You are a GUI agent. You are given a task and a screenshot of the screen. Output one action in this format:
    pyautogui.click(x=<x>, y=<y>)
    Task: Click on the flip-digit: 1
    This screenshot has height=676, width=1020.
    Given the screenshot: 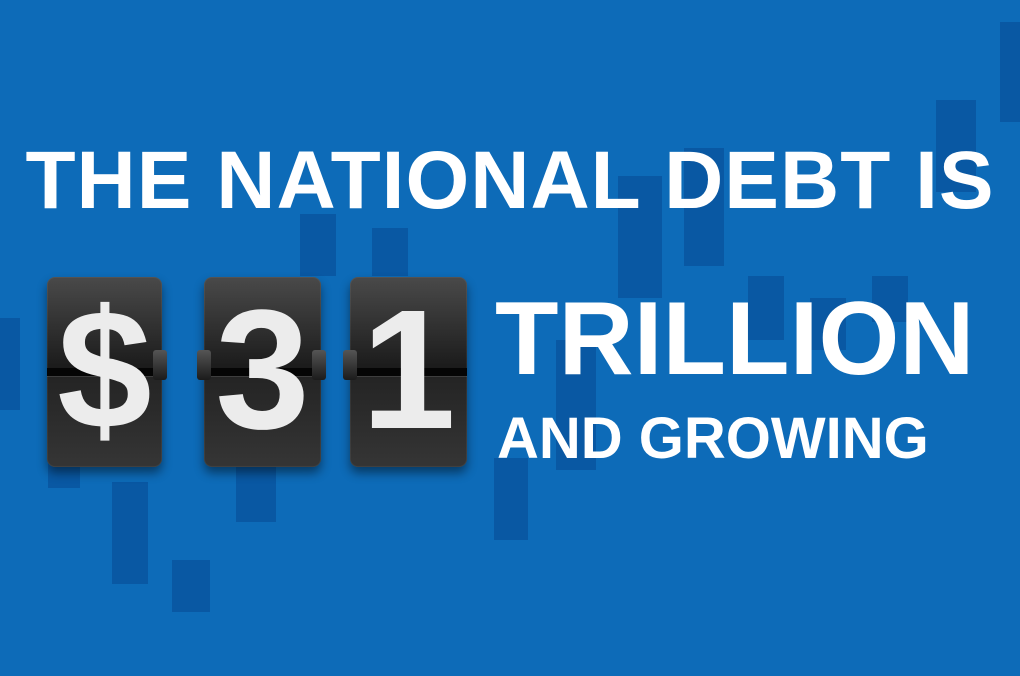 What is the action you would take?
    pyautogui.click(x=408, y=371)
    